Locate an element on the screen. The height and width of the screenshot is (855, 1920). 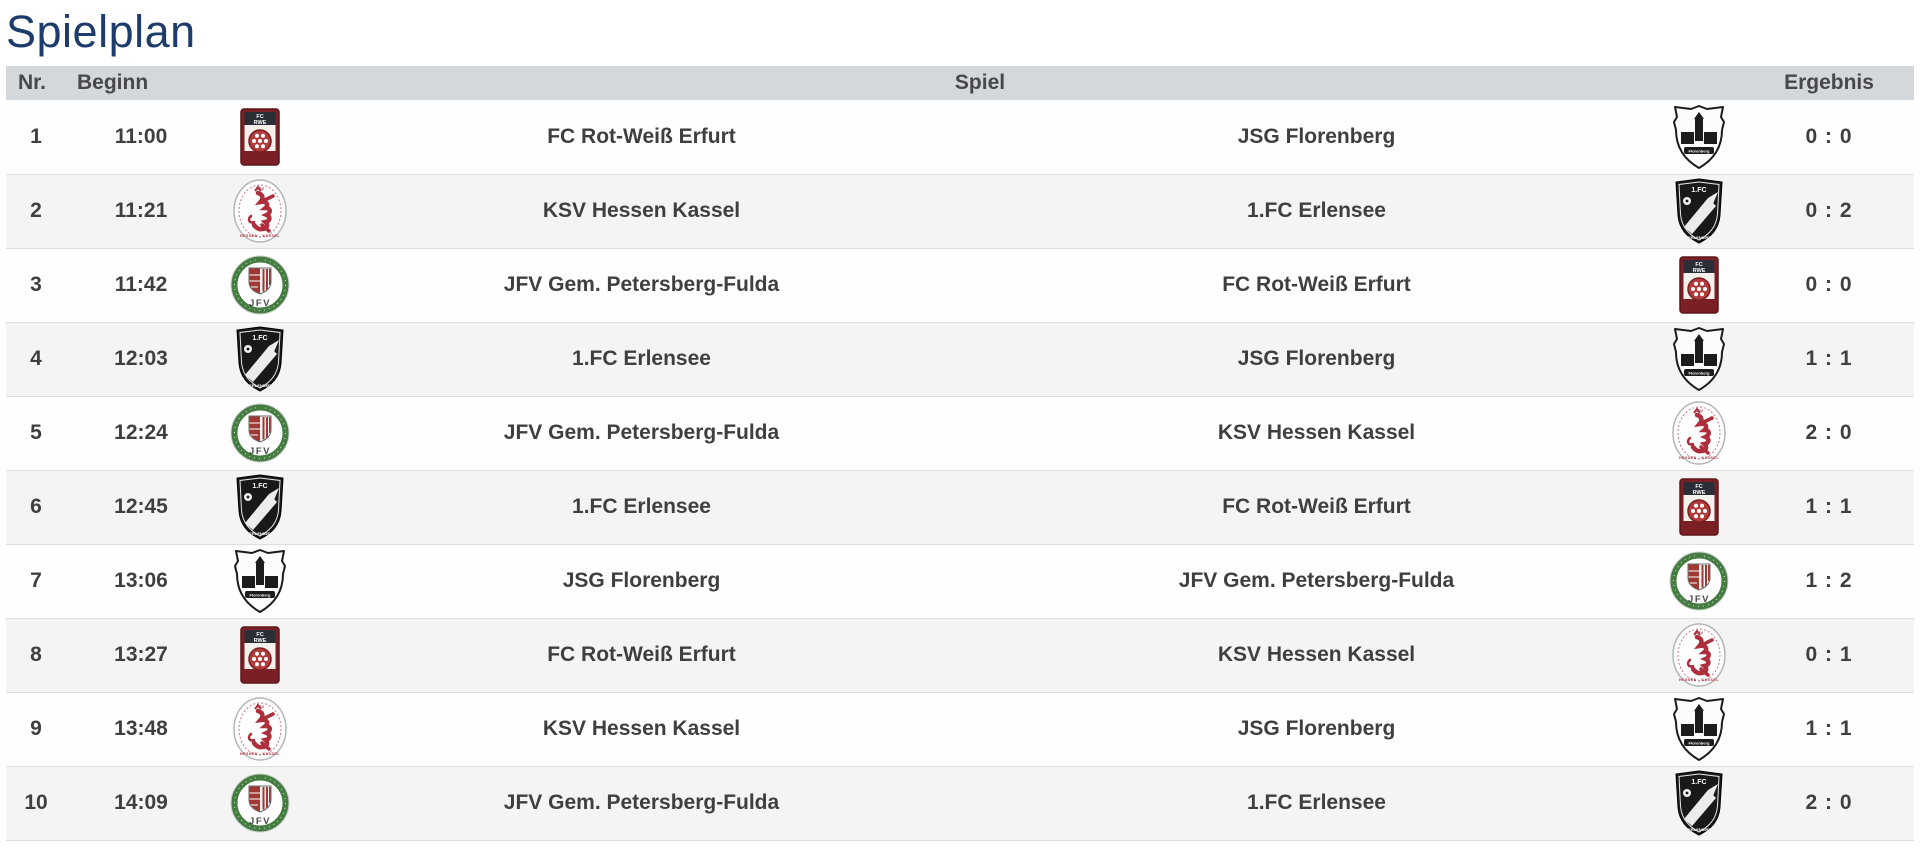
match-time: 11:21 is located at coordinates (141, 210).